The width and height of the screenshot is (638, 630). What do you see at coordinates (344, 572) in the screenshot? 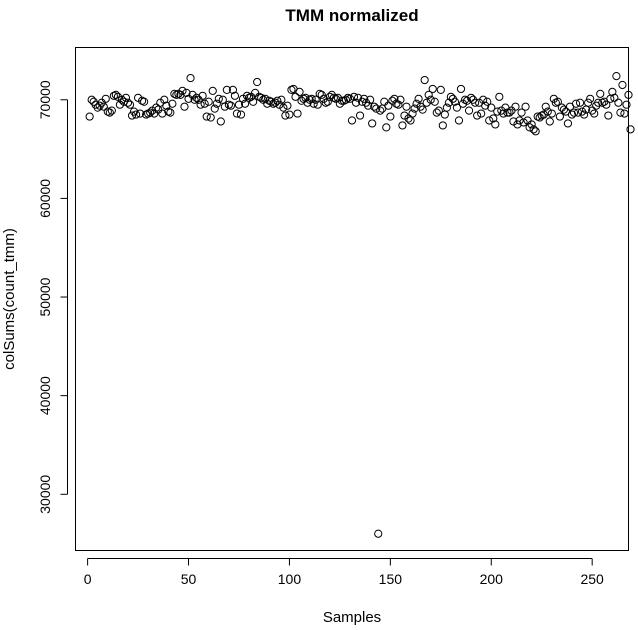
I see `x-axis: 0 50 100 150 200 250` at bounding box center [344, 572].